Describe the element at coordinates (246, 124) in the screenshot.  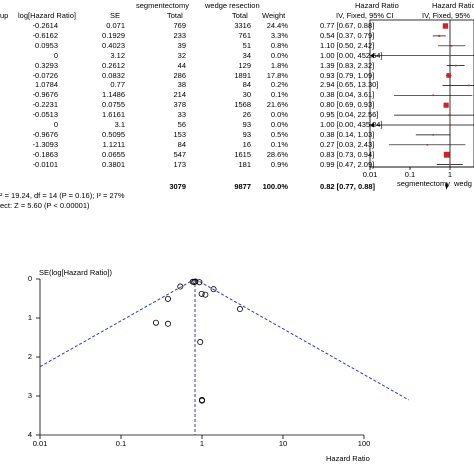
I see `row-total-b: 93` at that location.